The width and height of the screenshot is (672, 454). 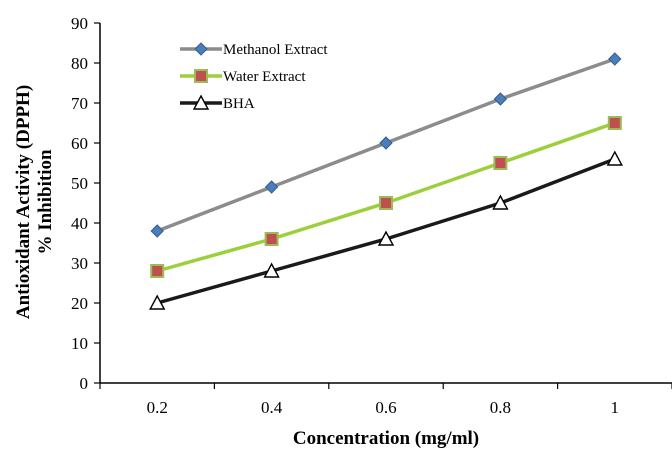 I want to click on x-tick-label: 0.8, so click(x=500, y=407).